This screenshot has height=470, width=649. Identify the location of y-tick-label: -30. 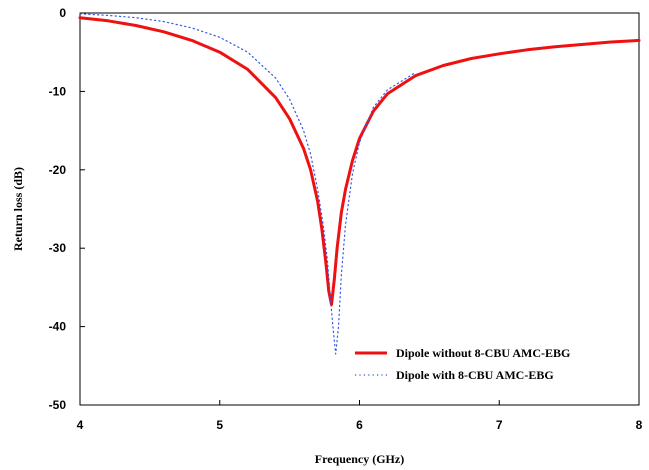
(58, 248).